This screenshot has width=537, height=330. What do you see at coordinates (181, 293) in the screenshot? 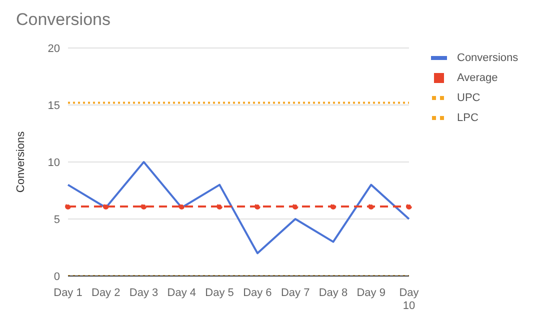
I see `x-tick-label: Day 4` at bounding box center [181, 293].